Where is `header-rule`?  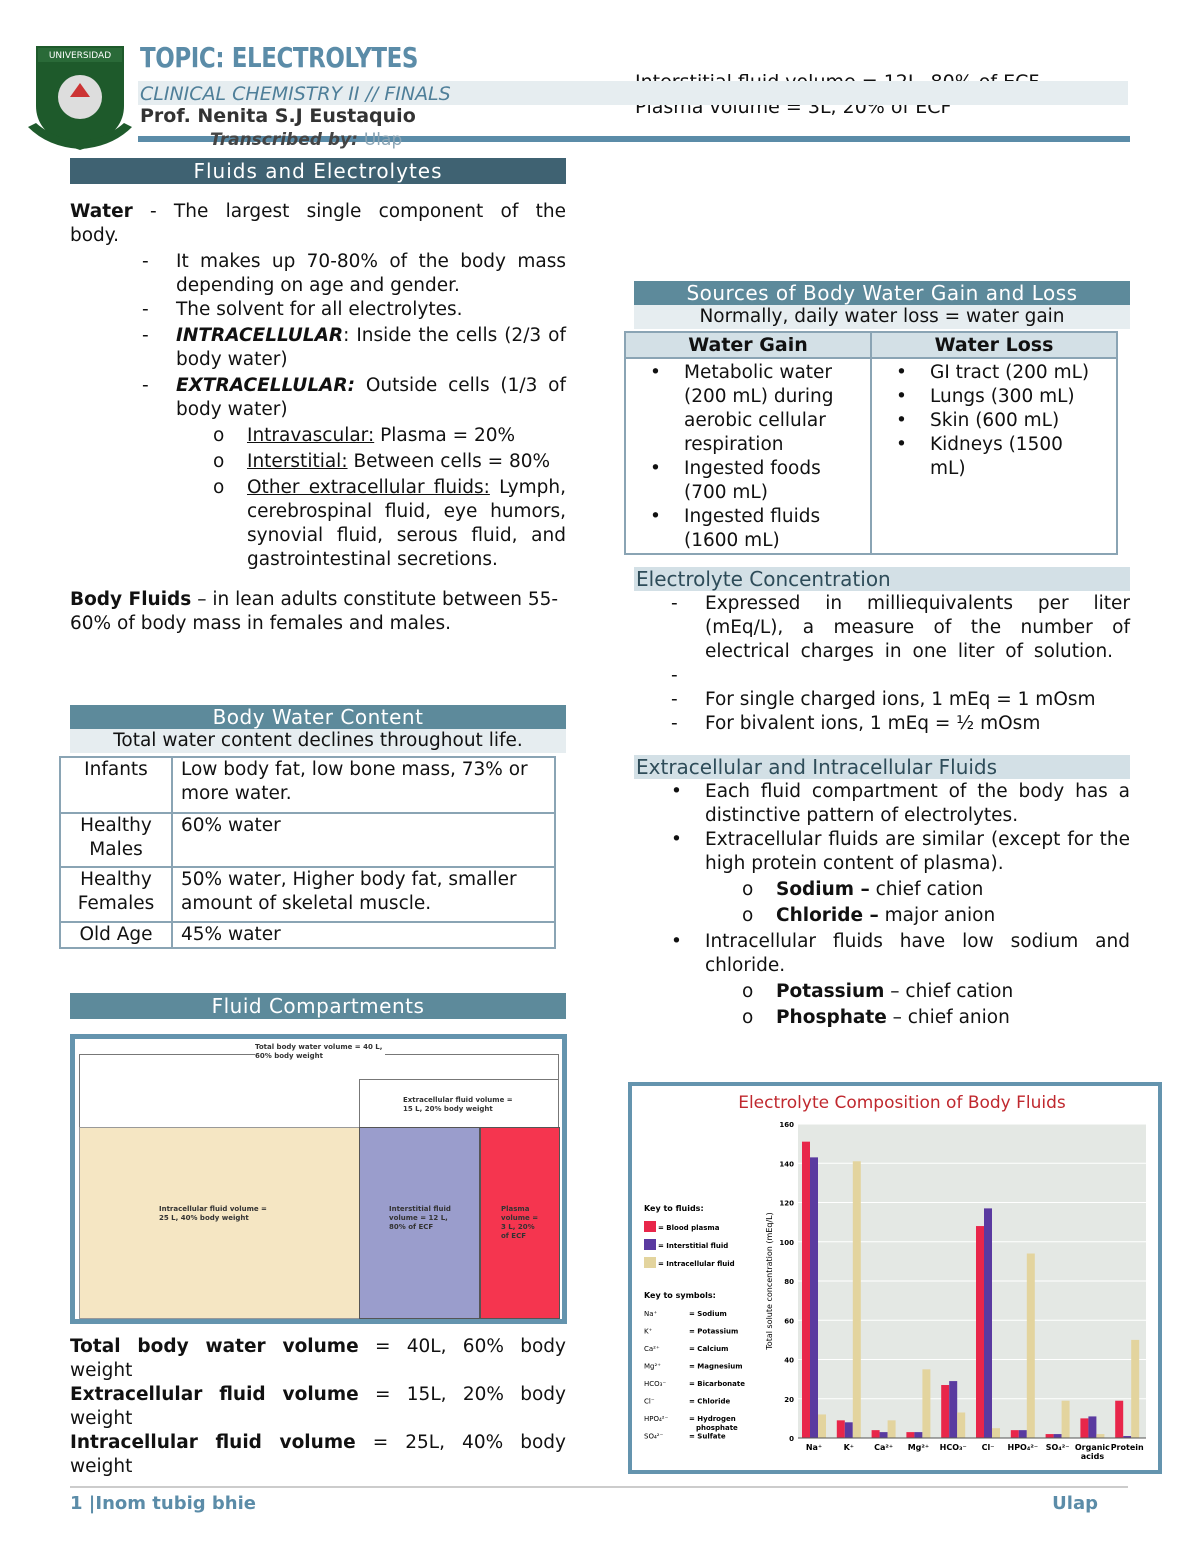 header-rule is located at coordinates (634, 139).